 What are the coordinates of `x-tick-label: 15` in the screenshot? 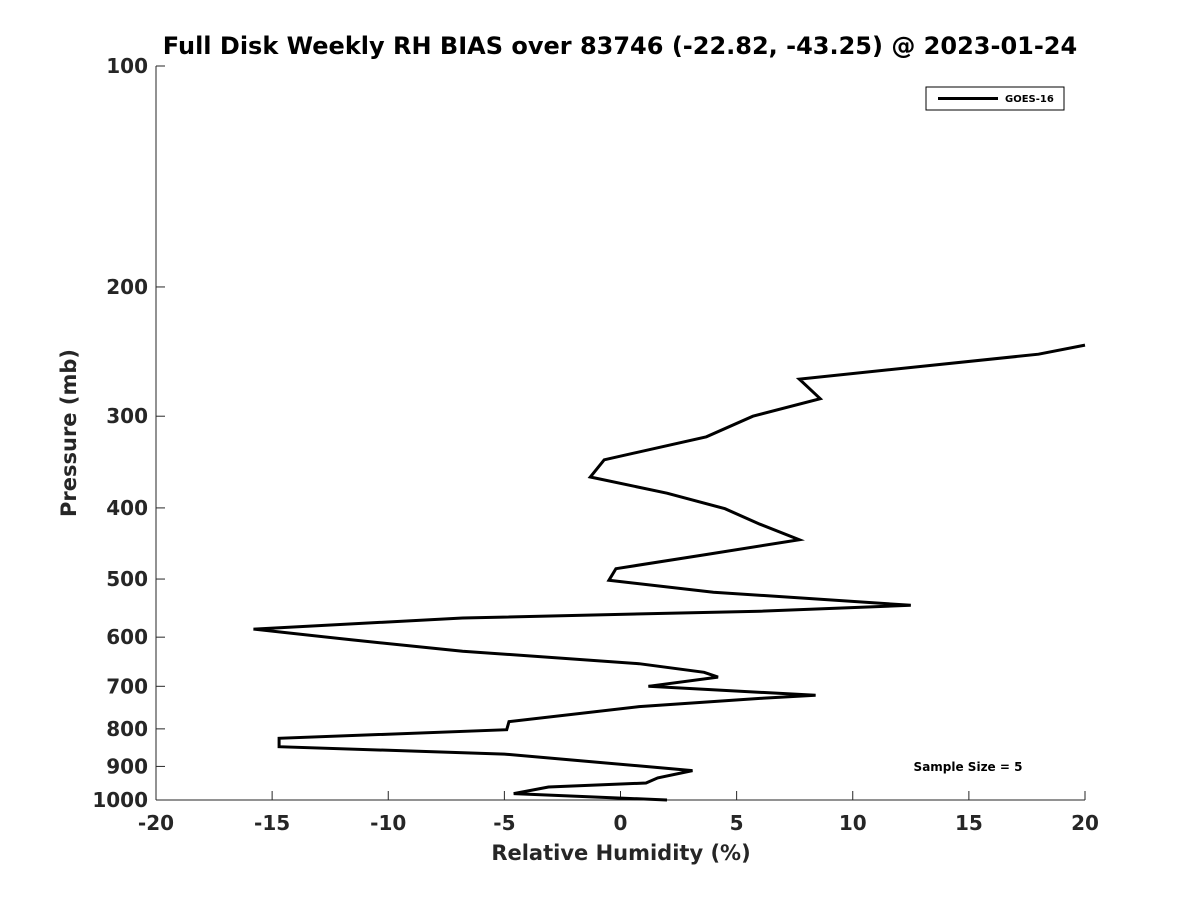 It's located at (969, 823).